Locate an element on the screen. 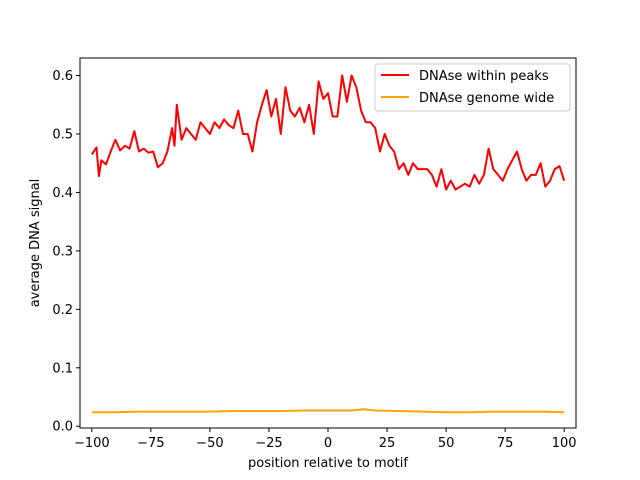  legend: DNAse within peaks DNAse genome wide is located at coordinates (472, 87).